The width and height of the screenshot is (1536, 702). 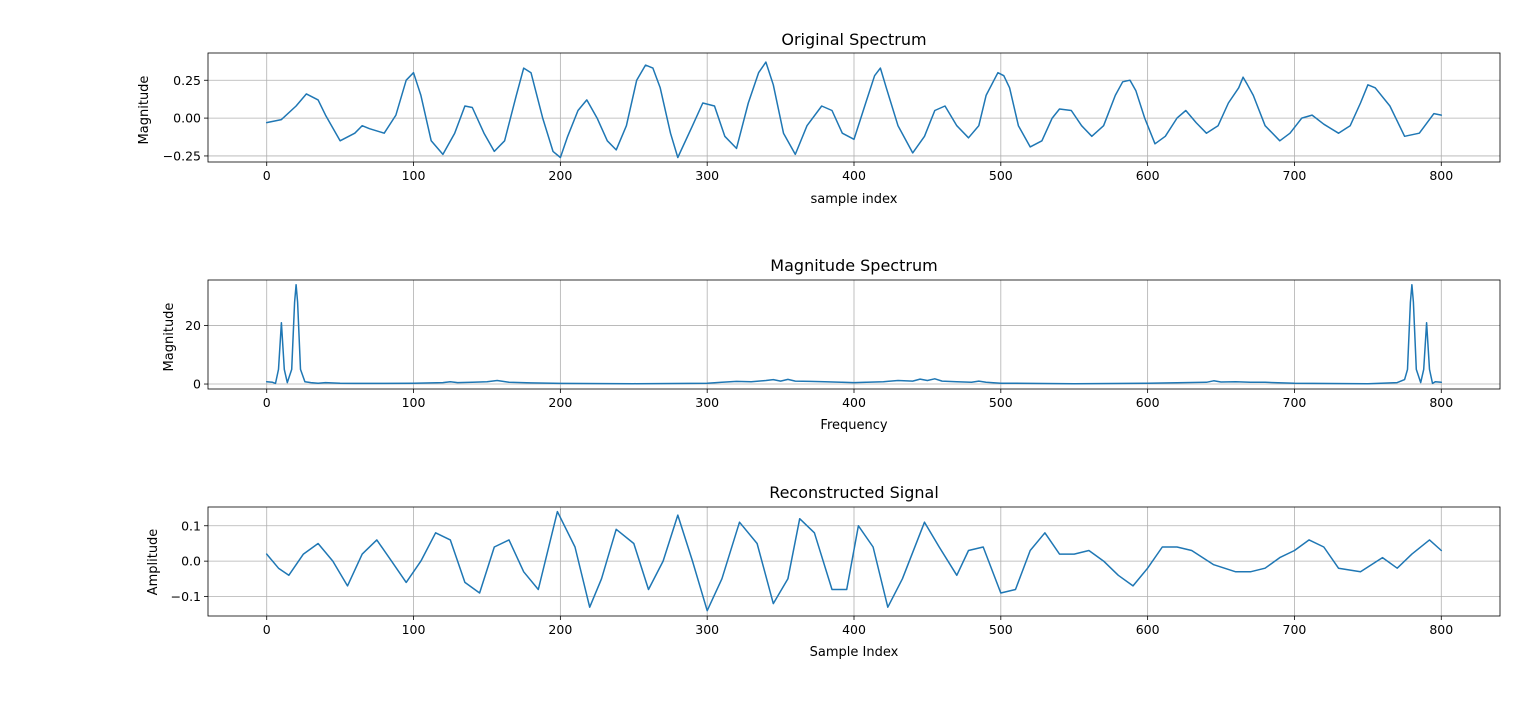 I want to click on y-axis-label: Amplitude, so click(x=153, y=562).